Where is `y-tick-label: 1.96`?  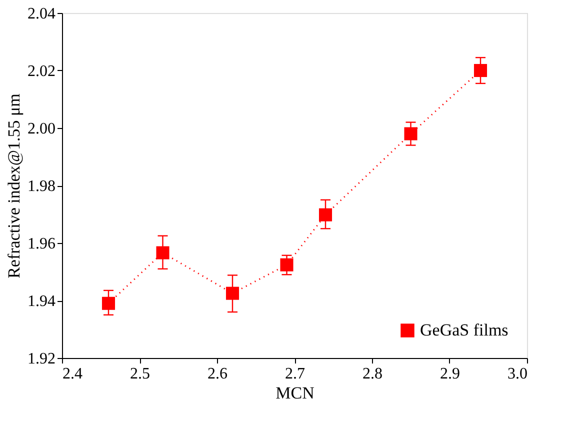 y-tick-label: 1.96 is located at coordinates (42, 244).